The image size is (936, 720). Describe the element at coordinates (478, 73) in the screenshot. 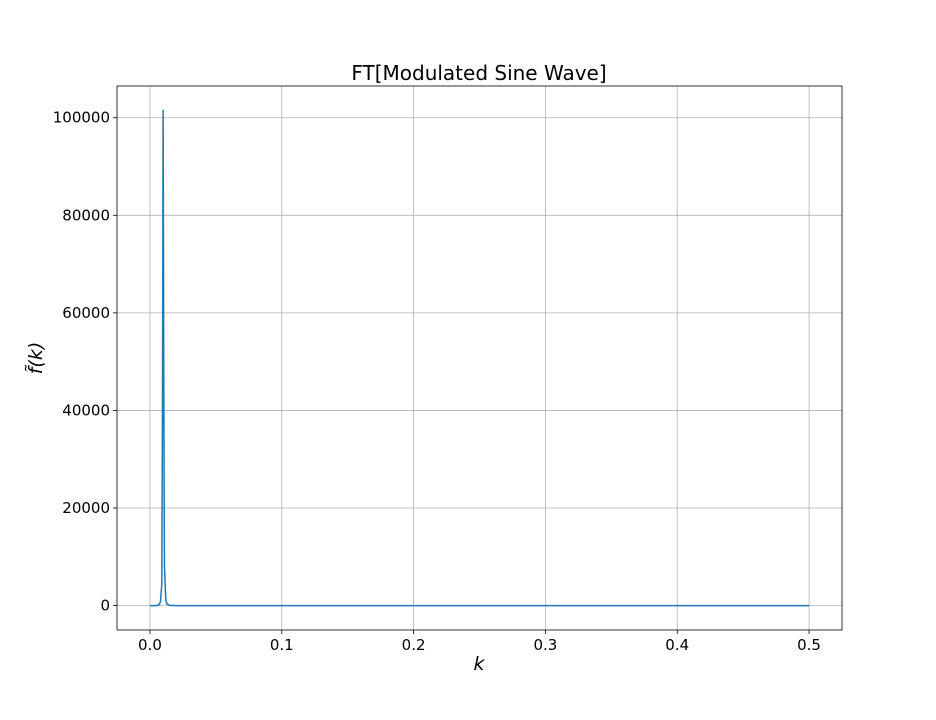

I see `chart-title: FT[Modulated Sine Wave]` at that location.